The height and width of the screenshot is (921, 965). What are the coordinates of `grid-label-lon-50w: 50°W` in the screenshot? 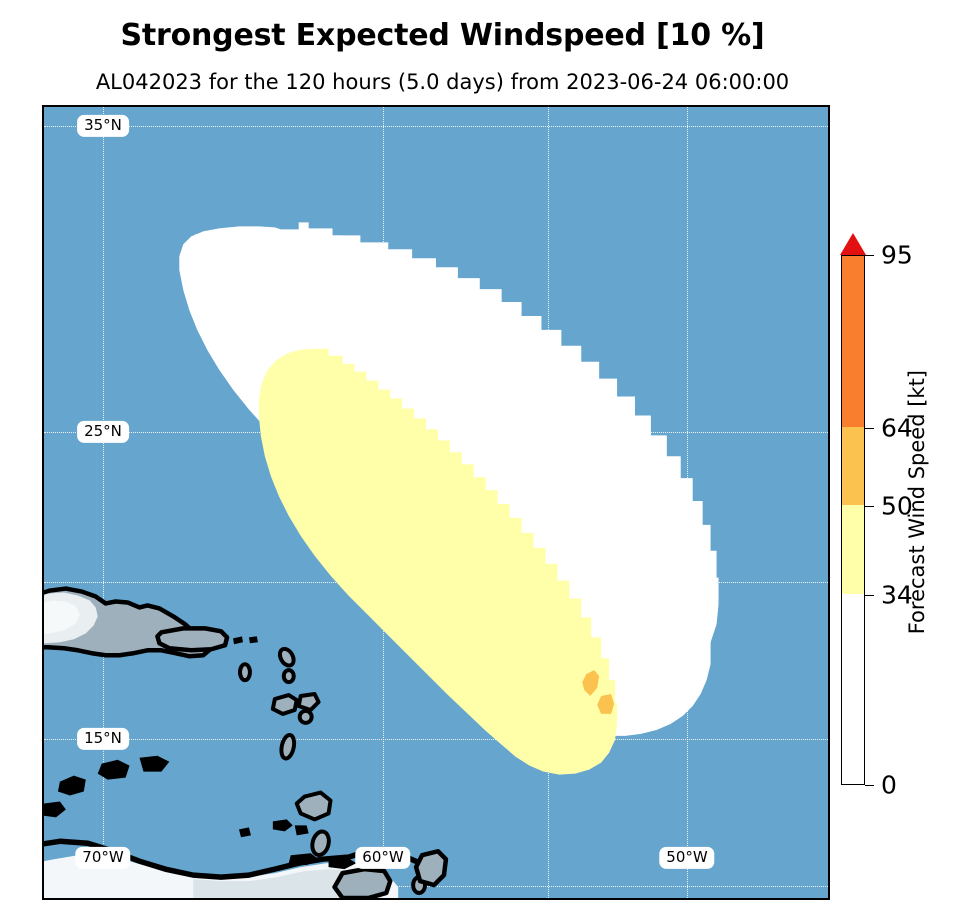 It's located at (687, 858).